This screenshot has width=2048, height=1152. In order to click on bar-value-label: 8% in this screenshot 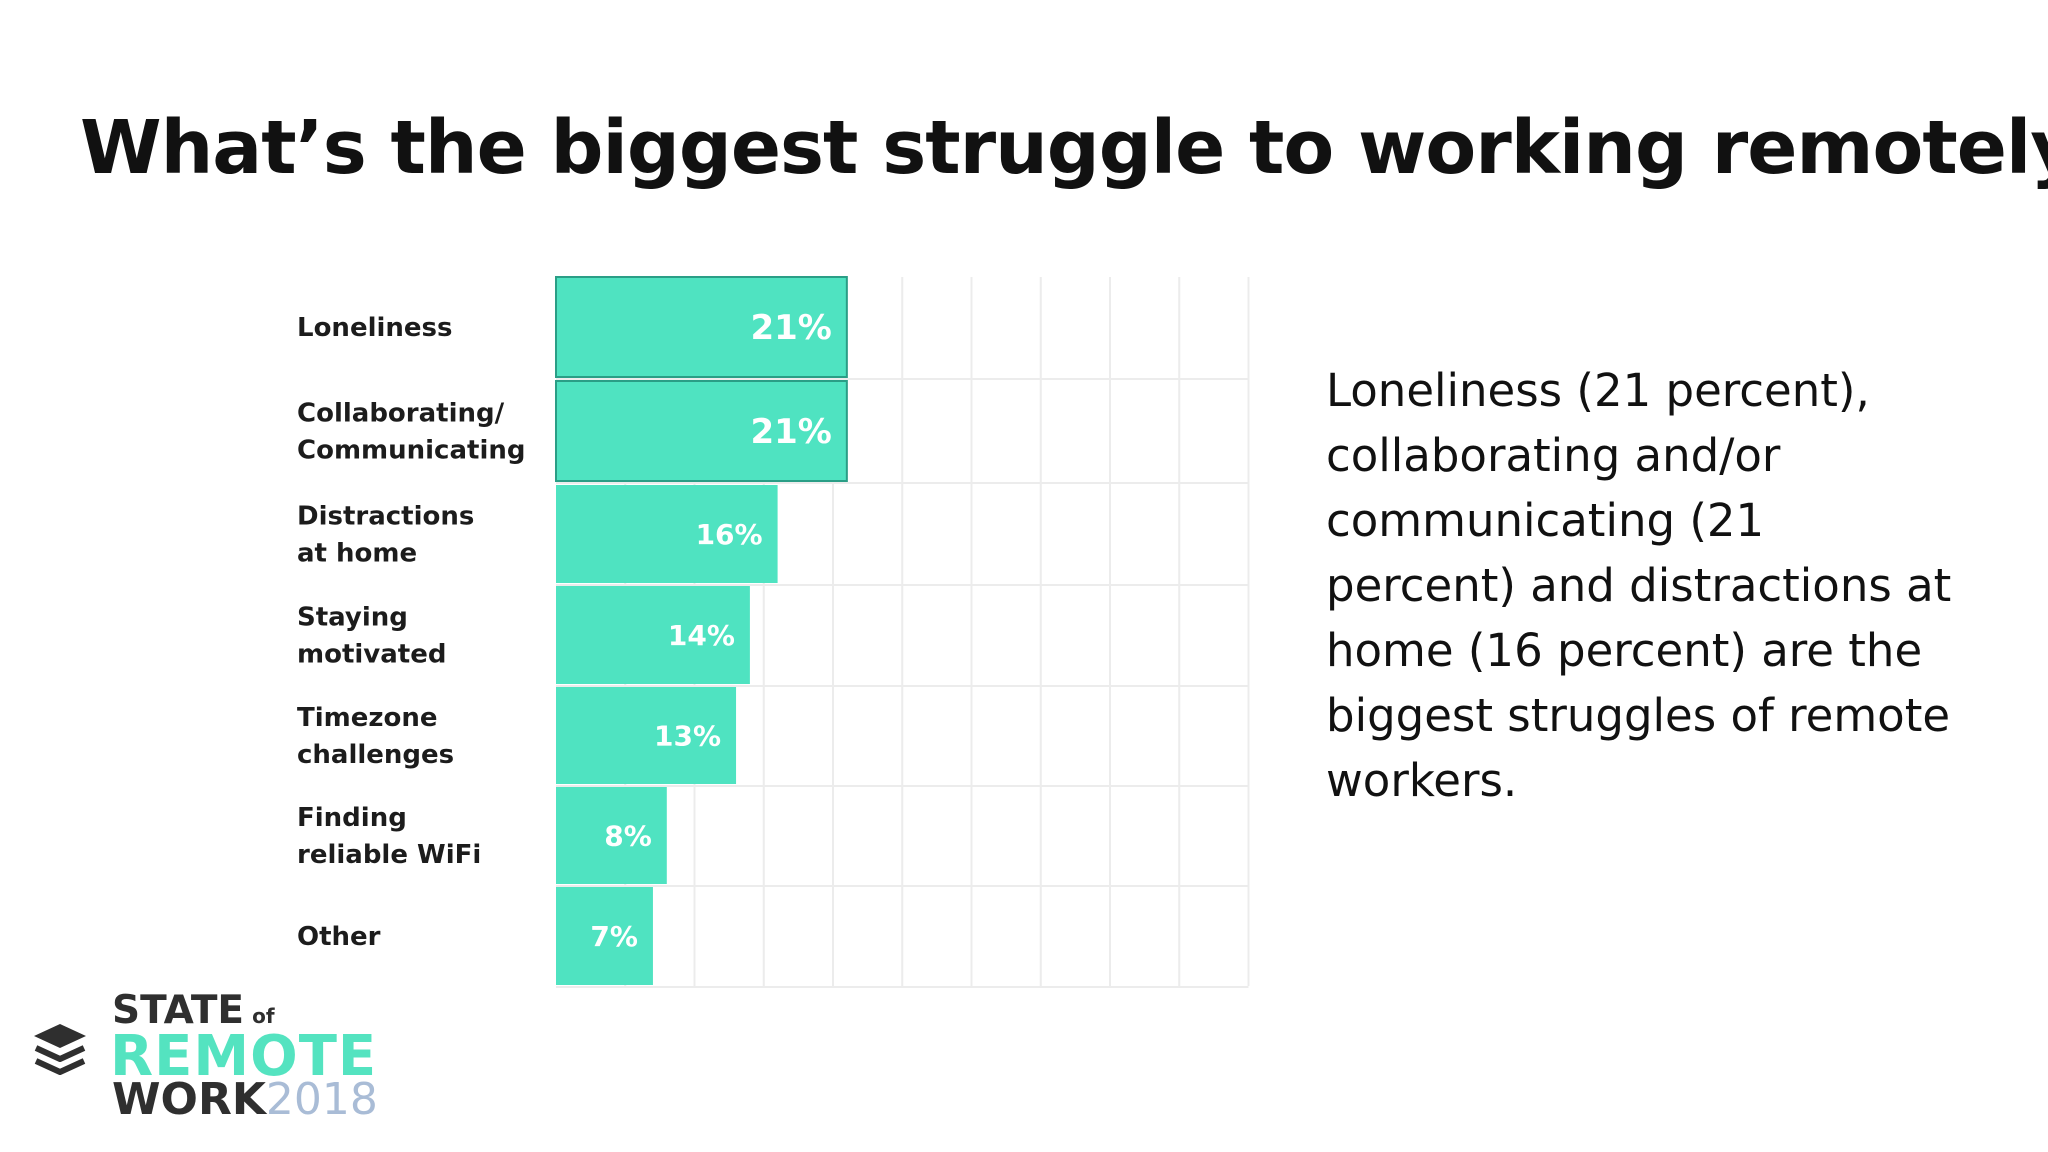, I will do `click(628, 836)`.